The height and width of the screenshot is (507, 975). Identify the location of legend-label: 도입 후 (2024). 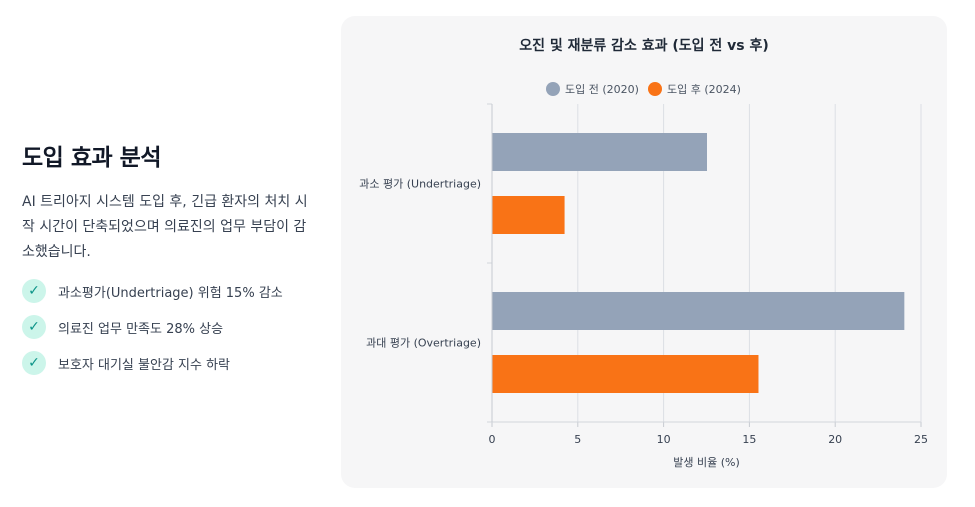
(704, 89).